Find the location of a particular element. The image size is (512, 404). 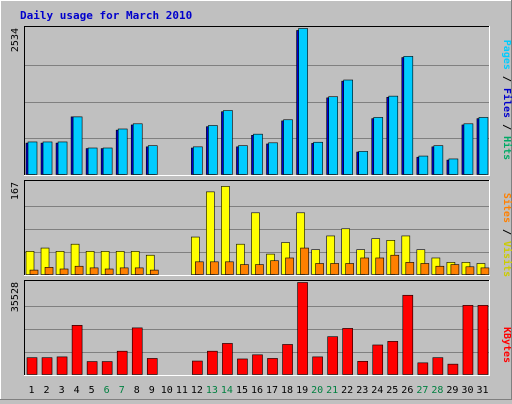

x-tick-label: 11 is located at coordinates (182, 390).